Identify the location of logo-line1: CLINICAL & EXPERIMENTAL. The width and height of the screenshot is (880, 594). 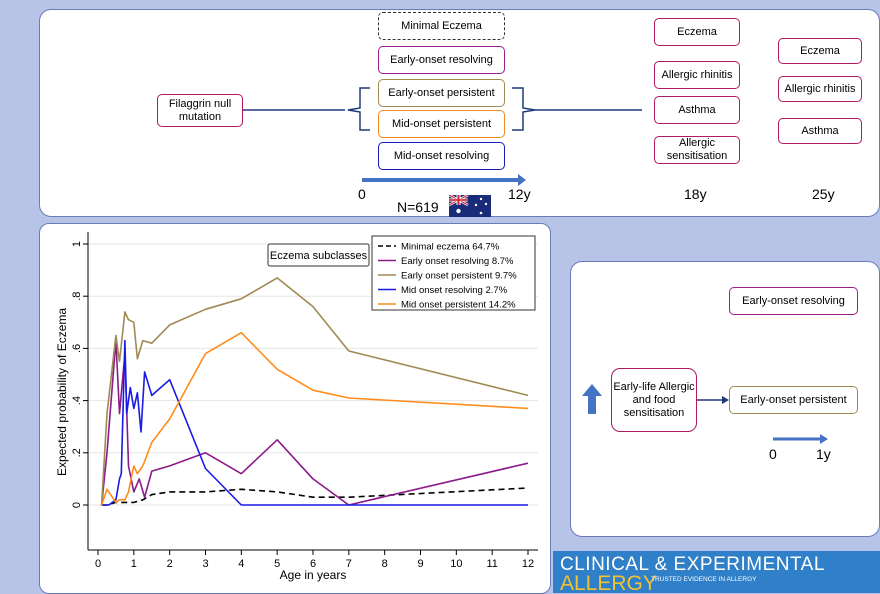
(692, 564).